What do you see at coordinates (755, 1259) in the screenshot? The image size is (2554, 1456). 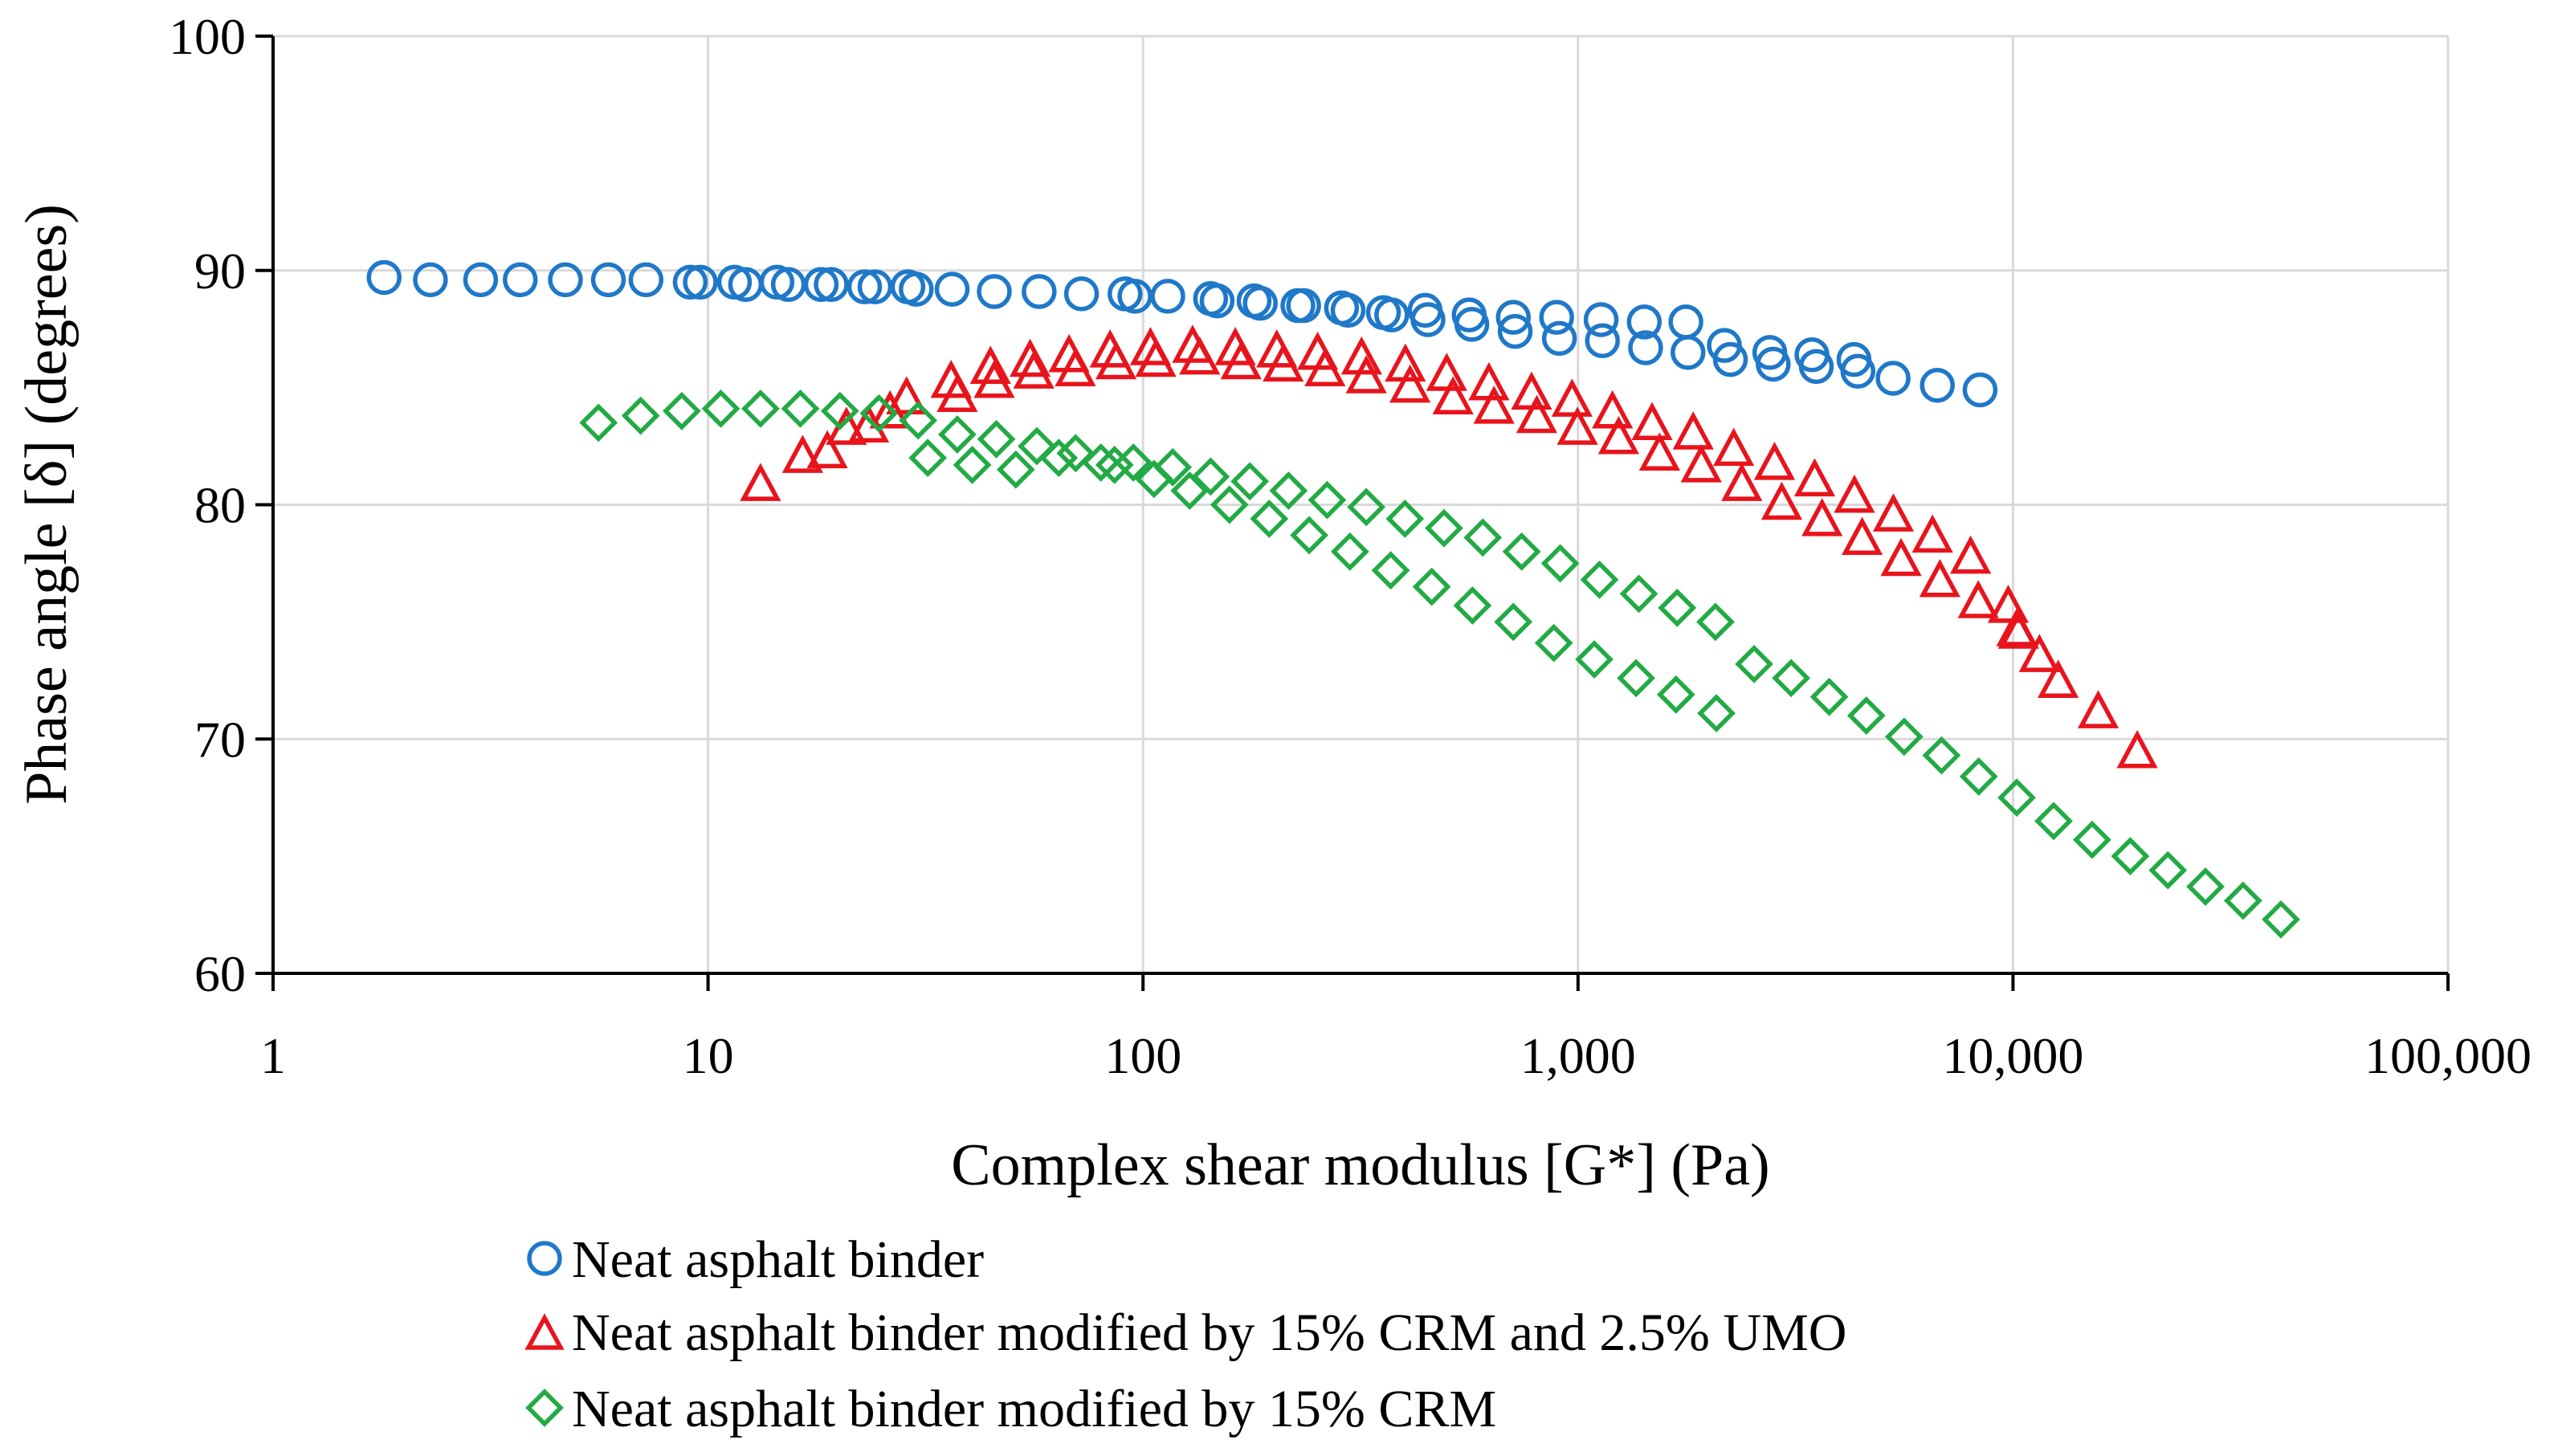 I see `legend-item-neat: Neat asphalt binder` at bounding box center [755, 1259].